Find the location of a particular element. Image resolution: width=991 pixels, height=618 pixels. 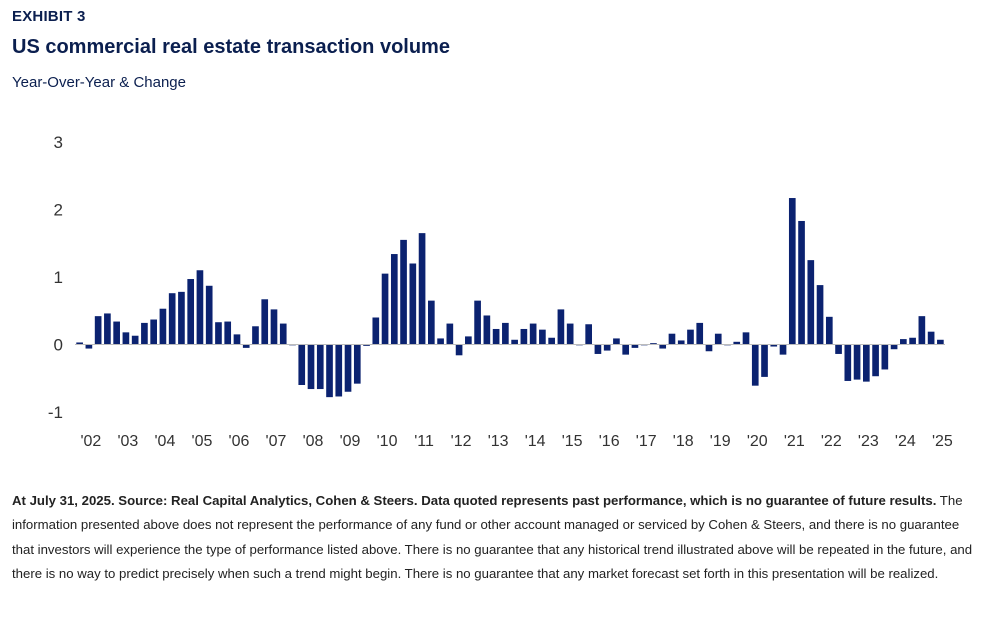

x-tick-label: '05 is located at coordinates (202, 441).